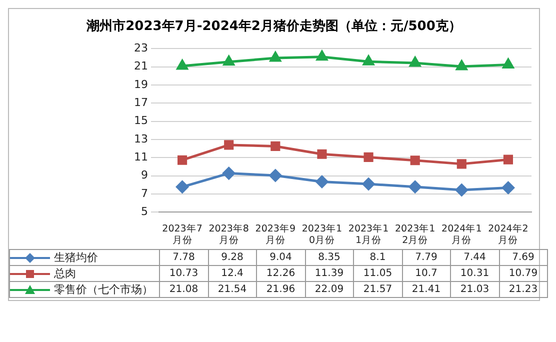 This screenshot has width=556, height=342. Describe the element at coordinates (144, 193) in the screenshot. I see `y-tick-label: 7` at that location.